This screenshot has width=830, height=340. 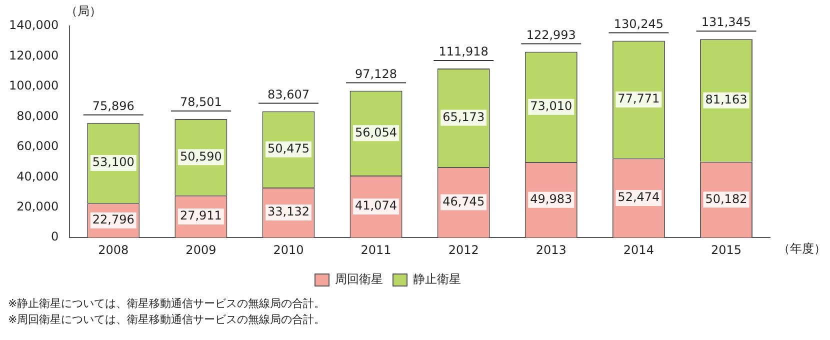 I want to click on x-axis-title: （年度）, so click(x=802, y=249).